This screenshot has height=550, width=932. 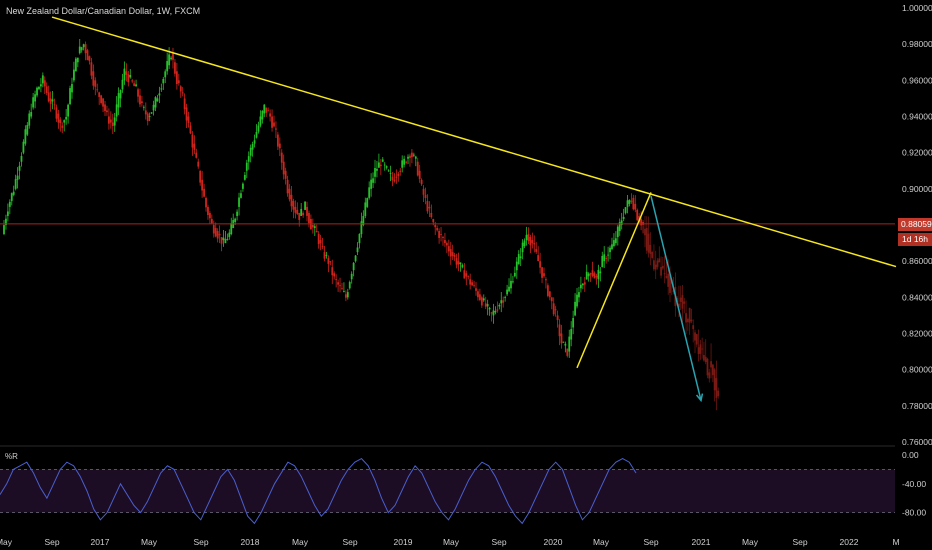 I want to click on time-tick-label: 2019, so click(x=403, y=542).